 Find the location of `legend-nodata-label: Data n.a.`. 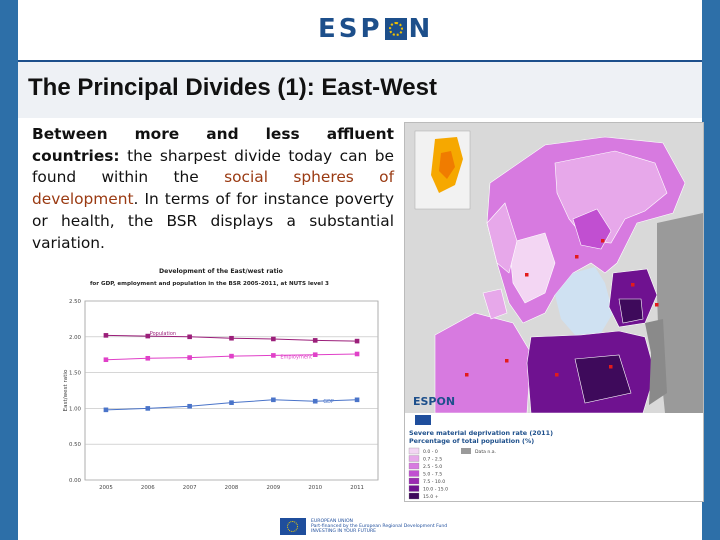

legend-nodata-label: Data n.a. is located at coordinates (485, 452).